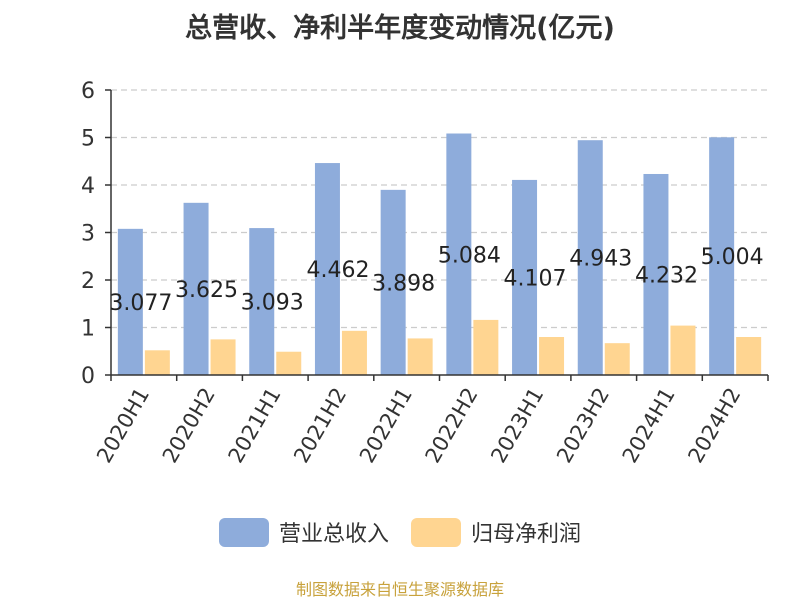 This screenshot has height=600, width=800. What do you see at coordinates (333, 534) in the screenshot?
I see `legend-label-revenue: 营业总收入` at bounding box center [333, 534].